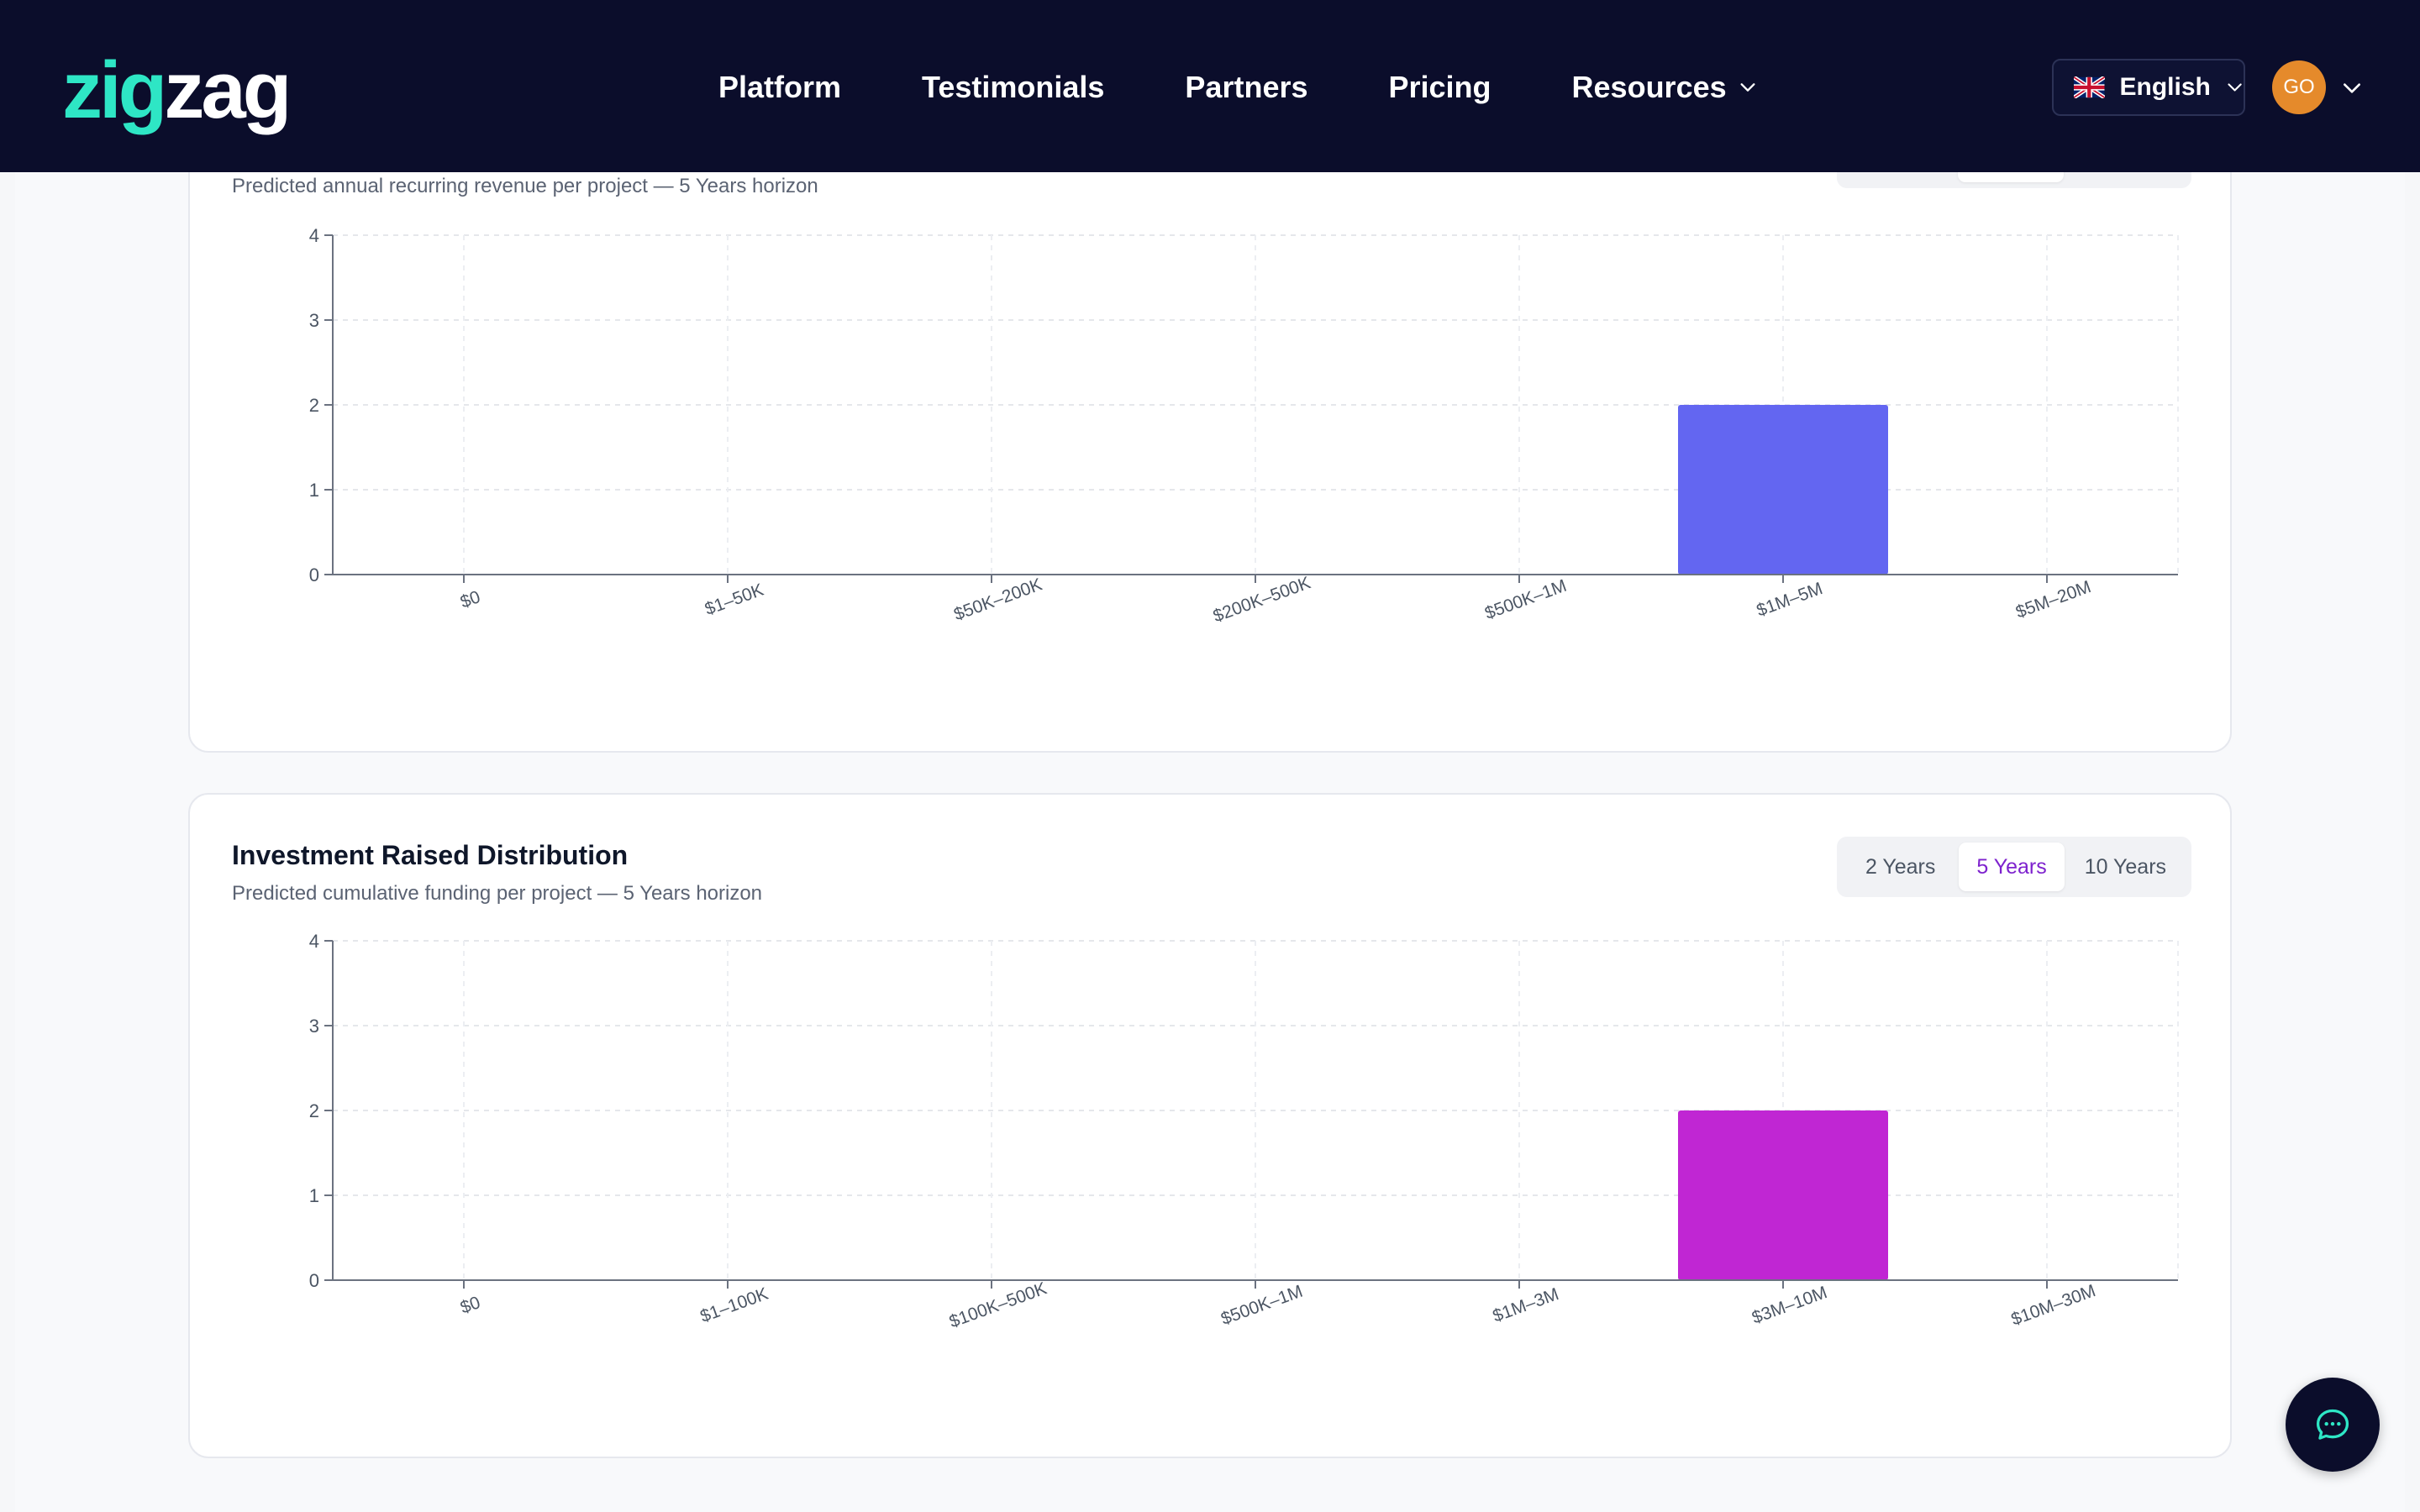 The width and height of the screenshot is (2420, 1512). What do you see at coordinates (2165, 87) in the screenshot?
I see `language-label: English` at bounding box center [2165, 87].